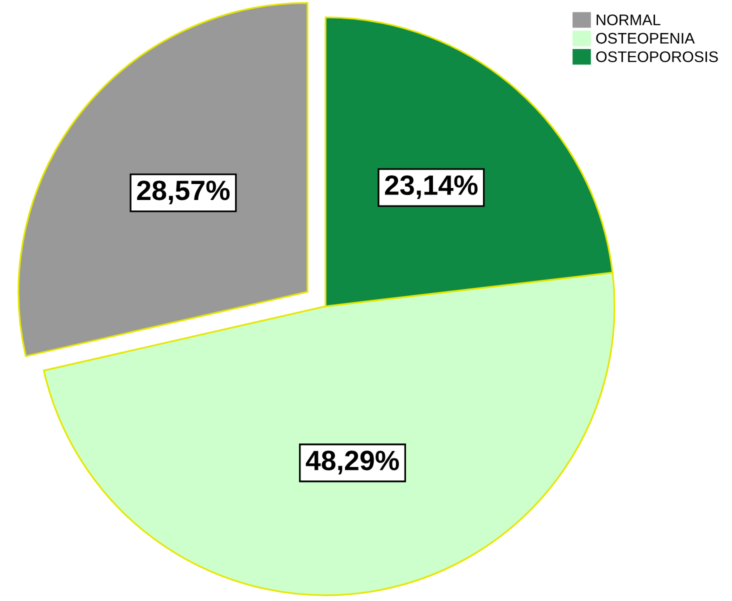 The height and width of the screenshot is (601, 732). I want to click on legend-label: OSTEOPENIA, so click(645, 38).